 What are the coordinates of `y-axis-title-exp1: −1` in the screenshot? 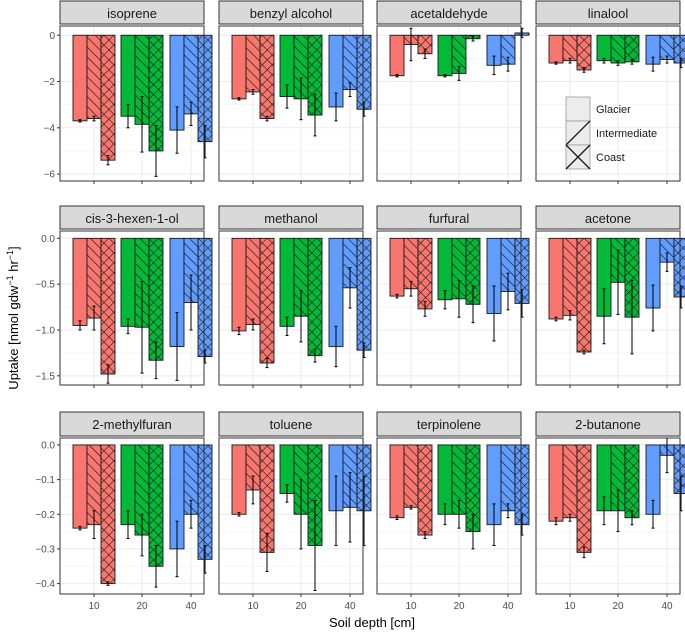 It's located at (10, 280).